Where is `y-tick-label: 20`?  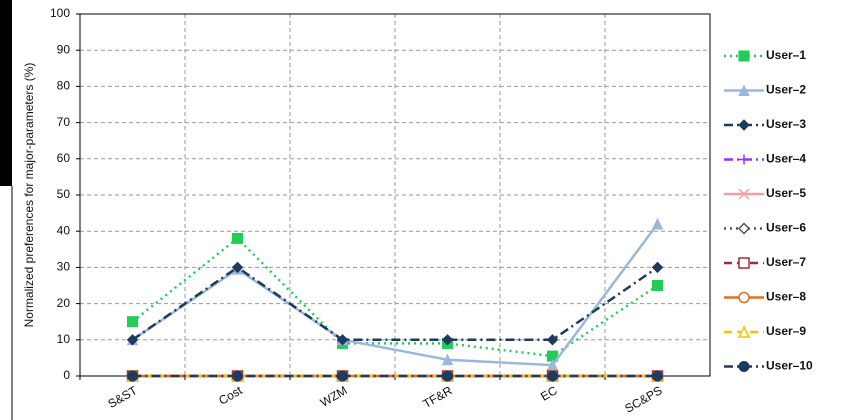 y-tick-label: 20 is located at coordinates (64, 303).